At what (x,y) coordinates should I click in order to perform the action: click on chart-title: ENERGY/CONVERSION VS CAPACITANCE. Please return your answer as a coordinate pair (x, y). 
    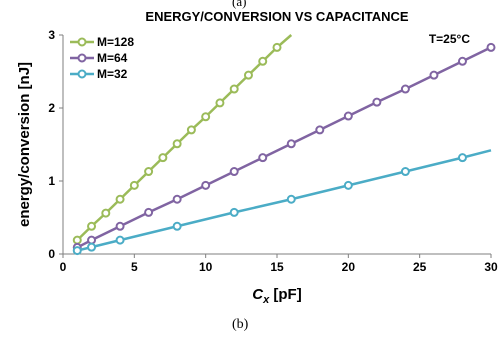
    Looking at the image, I should click on (276, 16).